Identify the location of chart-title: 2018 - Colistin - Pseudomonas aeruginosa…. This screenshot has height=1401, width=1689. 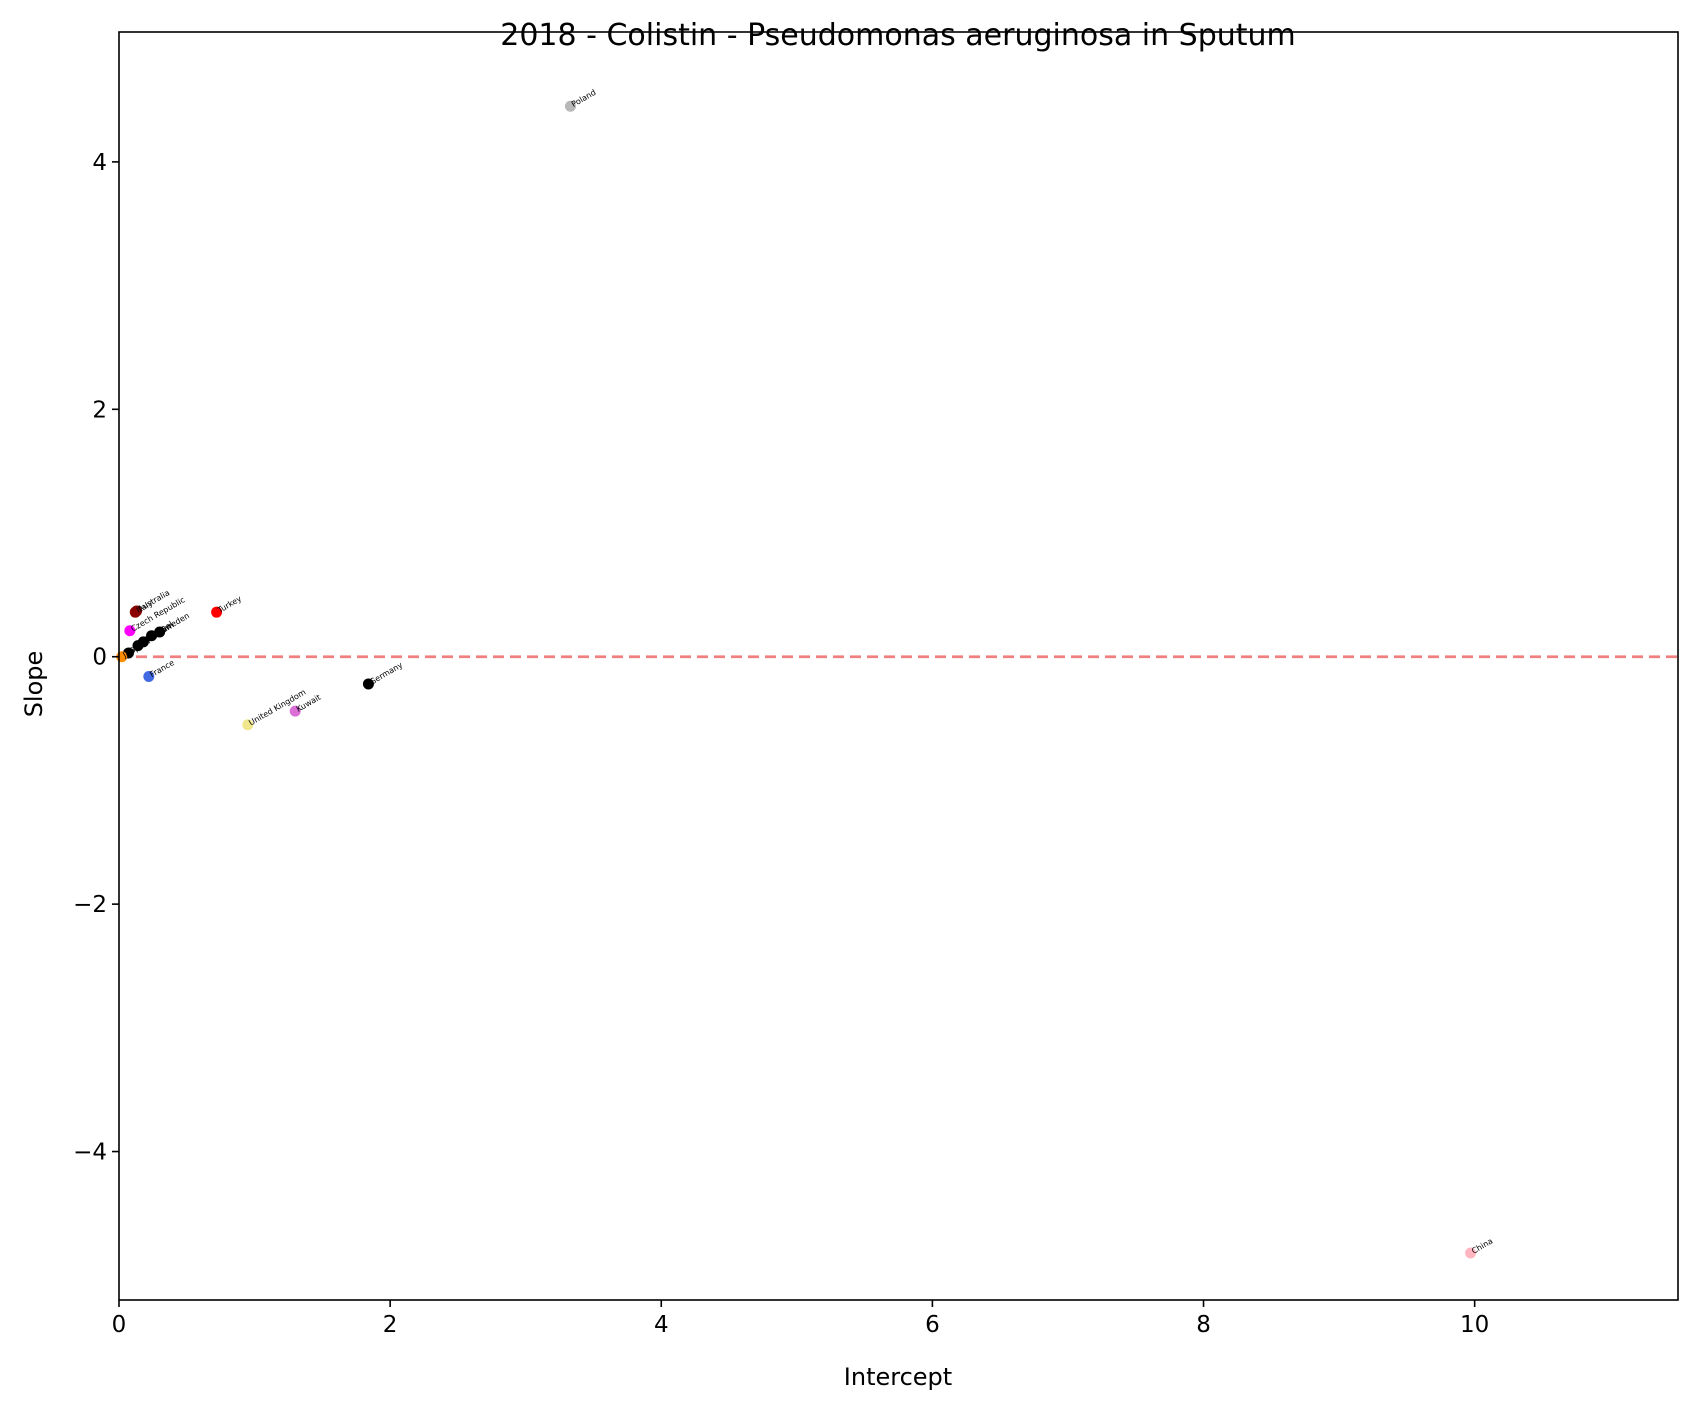
(898, 35).